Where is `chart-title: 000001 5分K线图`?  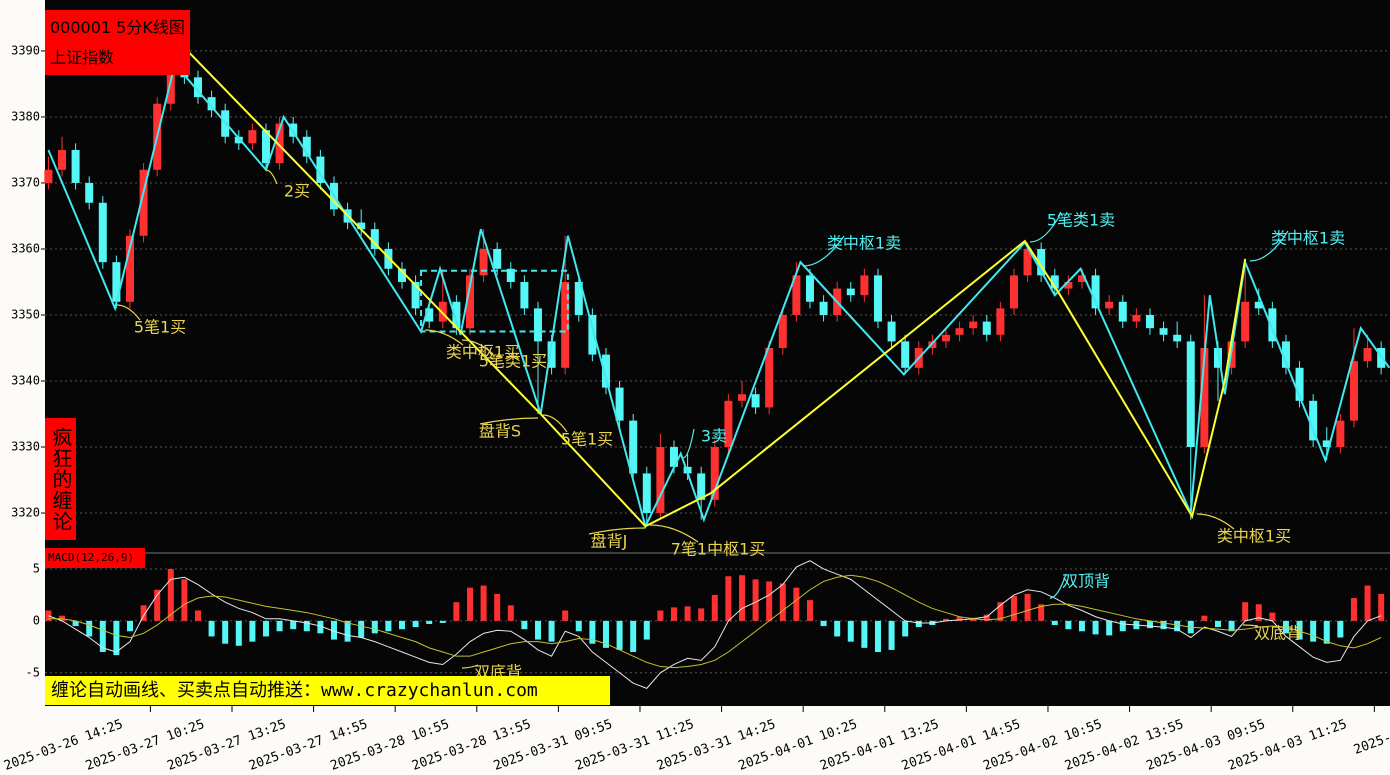
chart-title: 000001 5分K线图 is located at coordinates (117, 27).